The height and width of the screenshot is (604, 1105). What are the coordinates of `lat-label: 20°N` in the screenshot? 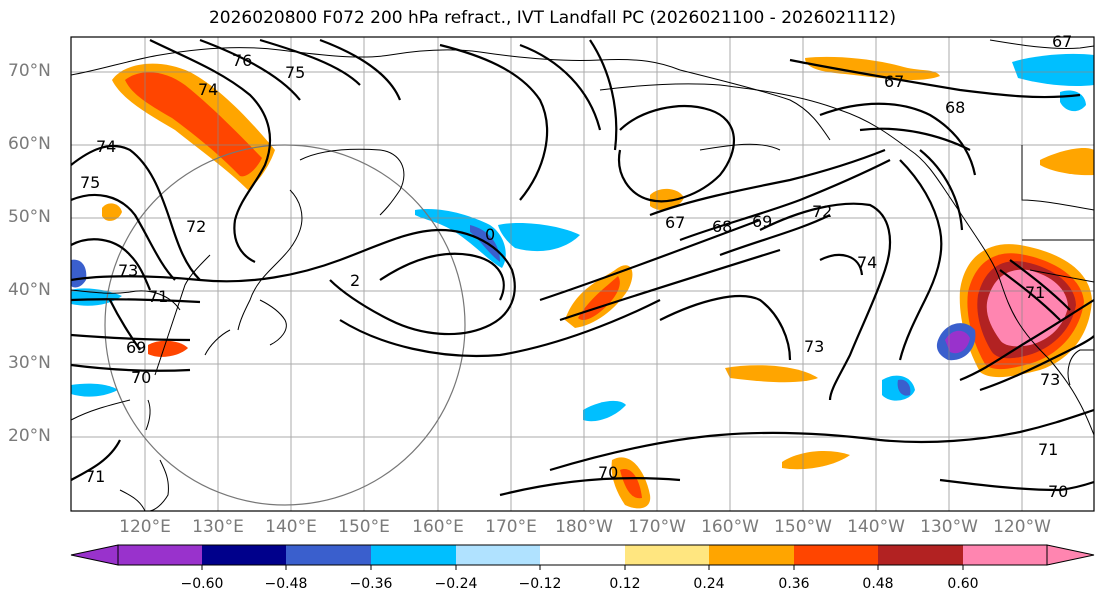 It's located at (29, 436).